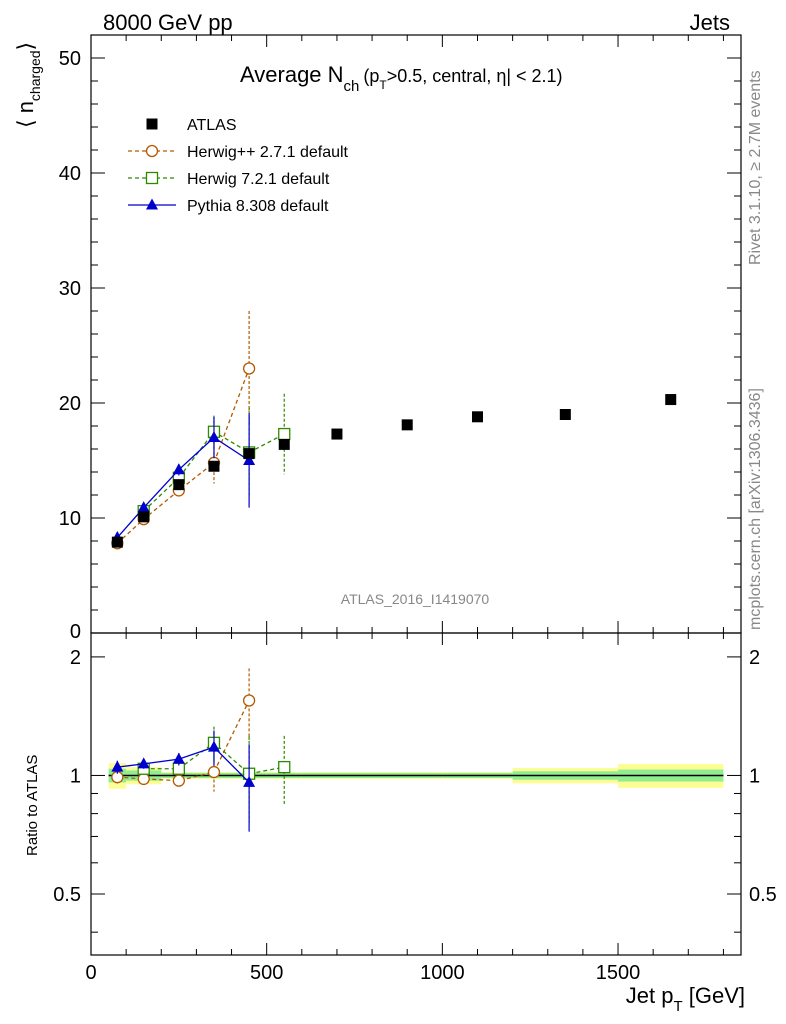  Describe the element at coordinates (212, 125) in the screenshot. I see `legend-label: ATLAS` at that location.